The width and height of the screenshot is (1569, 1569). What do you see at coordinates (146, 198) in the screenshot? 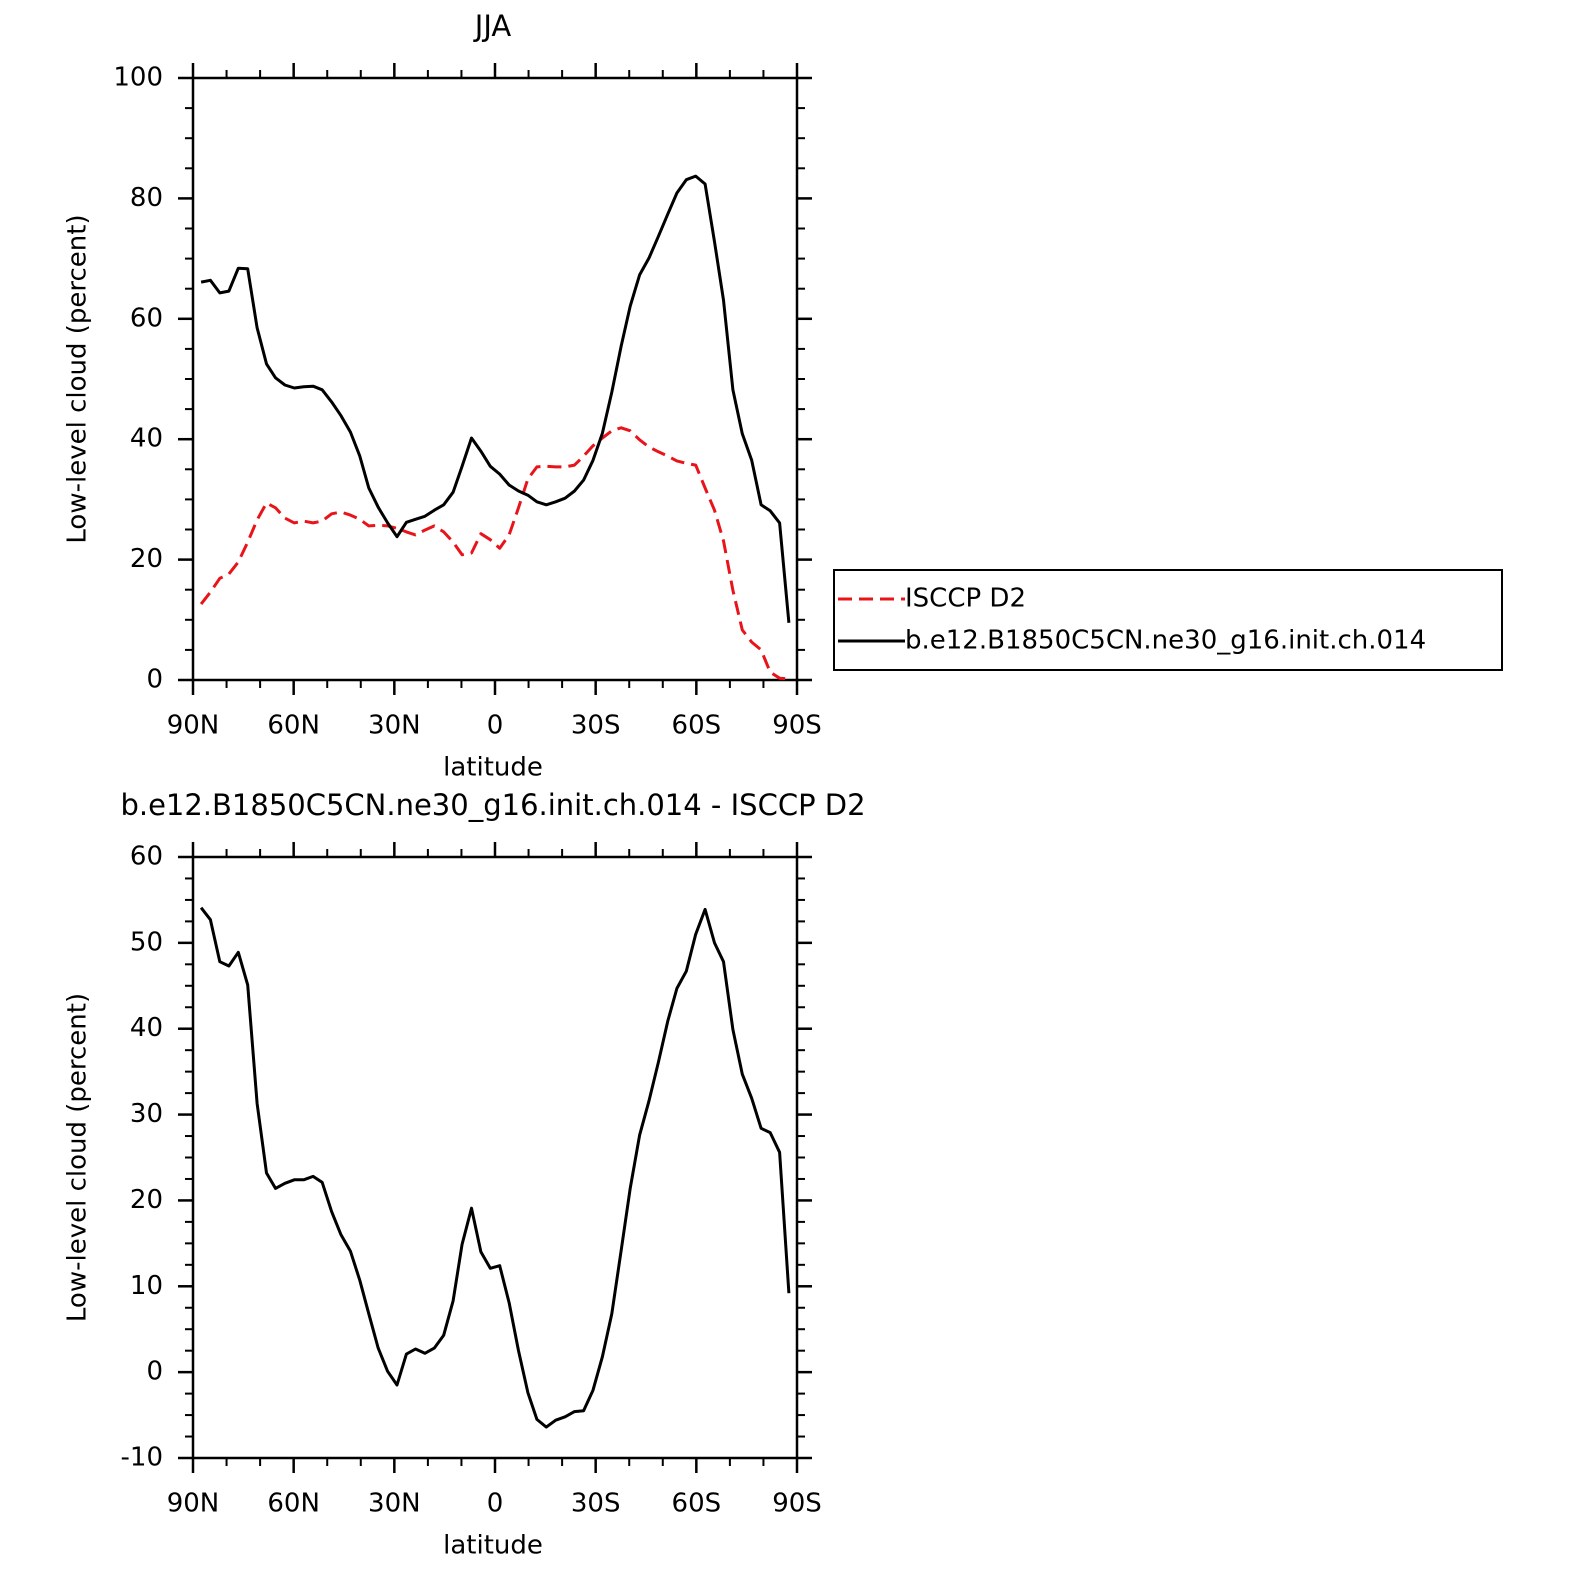
I see `y-tick-label: 80` at bounding box center [146, 198].